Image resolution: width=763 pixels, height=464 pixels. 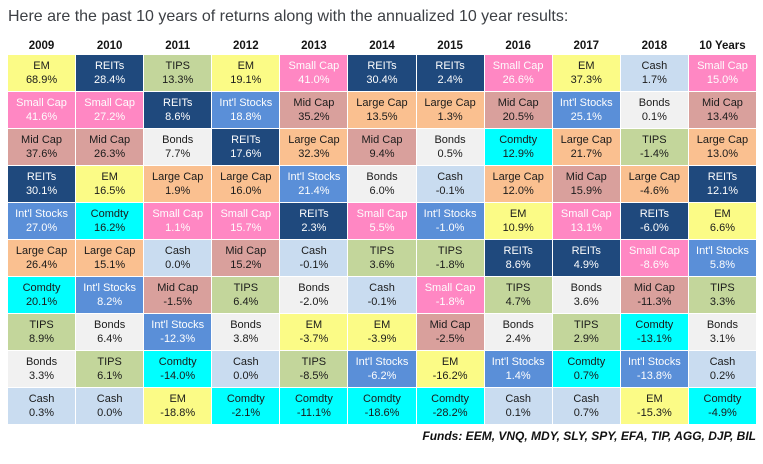 I want to click on return-cell: Large Cap 32.3%, so click(x=314, y=147).